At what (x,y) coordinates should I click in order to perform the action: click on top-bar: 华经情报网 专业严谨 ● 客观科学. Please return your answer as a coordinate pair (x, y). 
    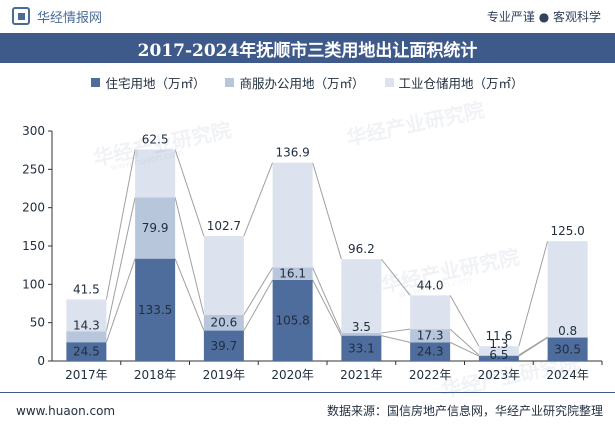
    Looking at the image, I should click on (307, 16).